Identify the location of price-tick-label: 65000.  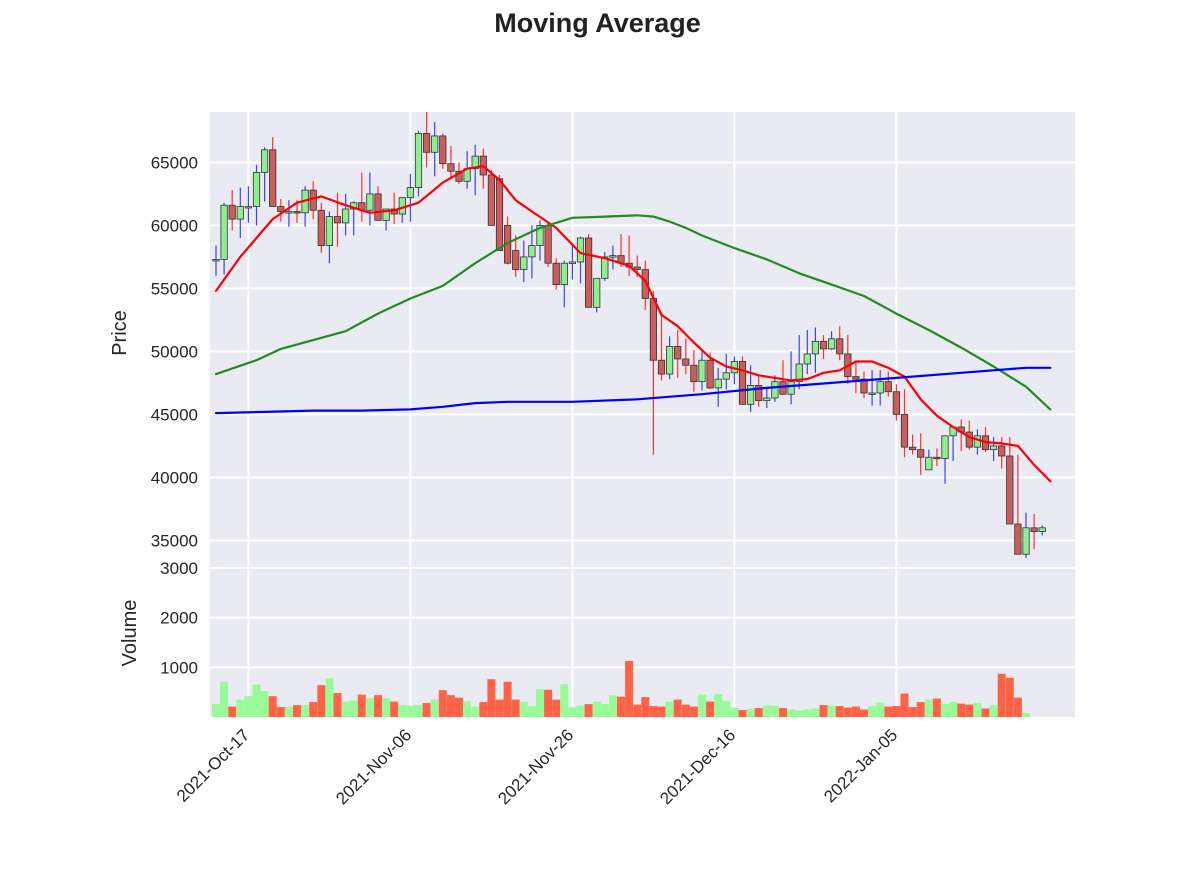
(174, 162).